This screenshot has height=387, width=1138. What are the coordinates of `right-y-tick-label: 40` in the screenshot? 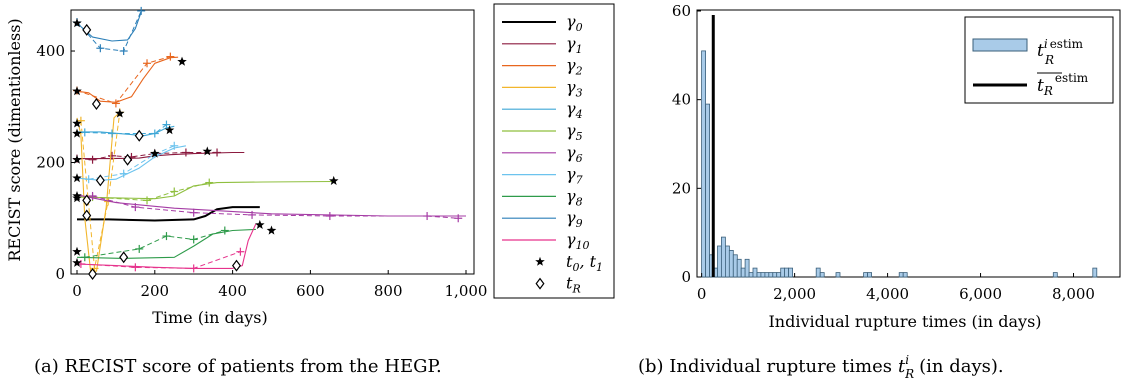 It's located at (681, 100).